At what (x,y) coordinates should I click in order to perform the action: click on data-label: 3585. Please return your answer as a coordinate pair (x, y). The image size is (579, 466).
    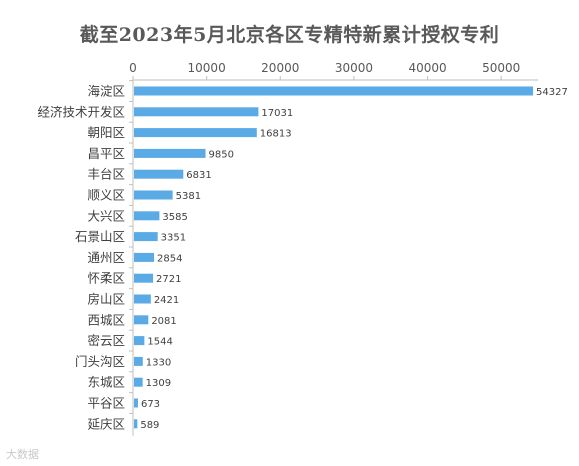
    Looking at the image, I should click on (174, 217).